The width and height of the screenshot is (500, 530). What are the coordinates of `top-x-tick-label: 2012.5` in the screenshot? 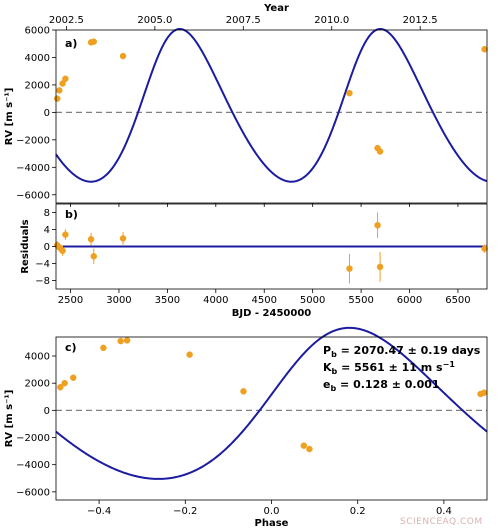 It's located at (420, 20).